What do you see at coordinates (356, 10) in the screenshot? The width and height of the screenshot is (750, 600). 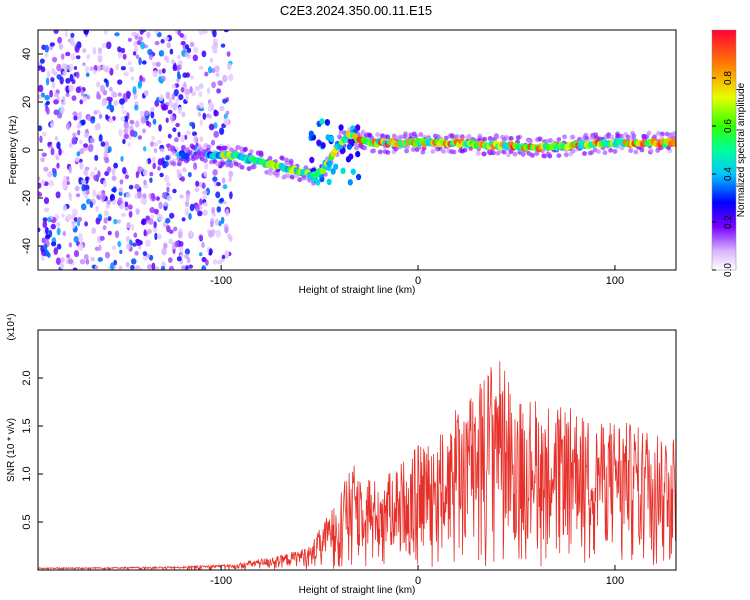 I see `chart-title: C2E3.2024.350.00.11.E15` at bounding box center [356, 10].